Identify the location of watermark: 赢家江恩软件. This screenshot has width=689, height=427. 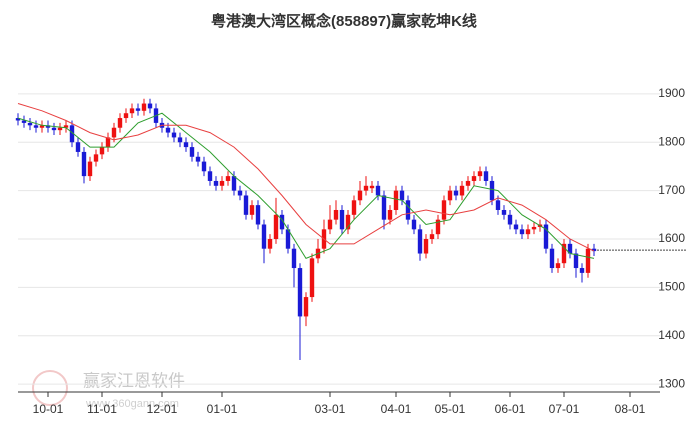
(134, 380).